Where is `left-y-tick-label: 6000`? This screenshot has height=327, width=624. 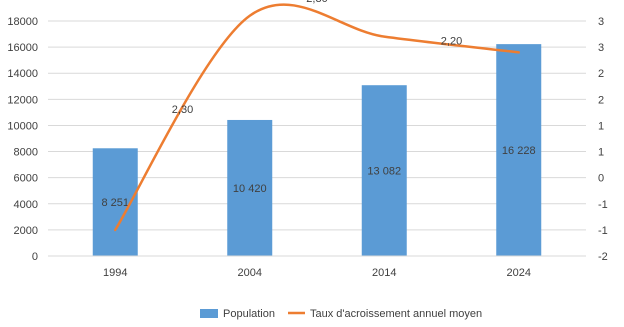 left-y-tick-label: 6000 is located at coordinates (26, 179).